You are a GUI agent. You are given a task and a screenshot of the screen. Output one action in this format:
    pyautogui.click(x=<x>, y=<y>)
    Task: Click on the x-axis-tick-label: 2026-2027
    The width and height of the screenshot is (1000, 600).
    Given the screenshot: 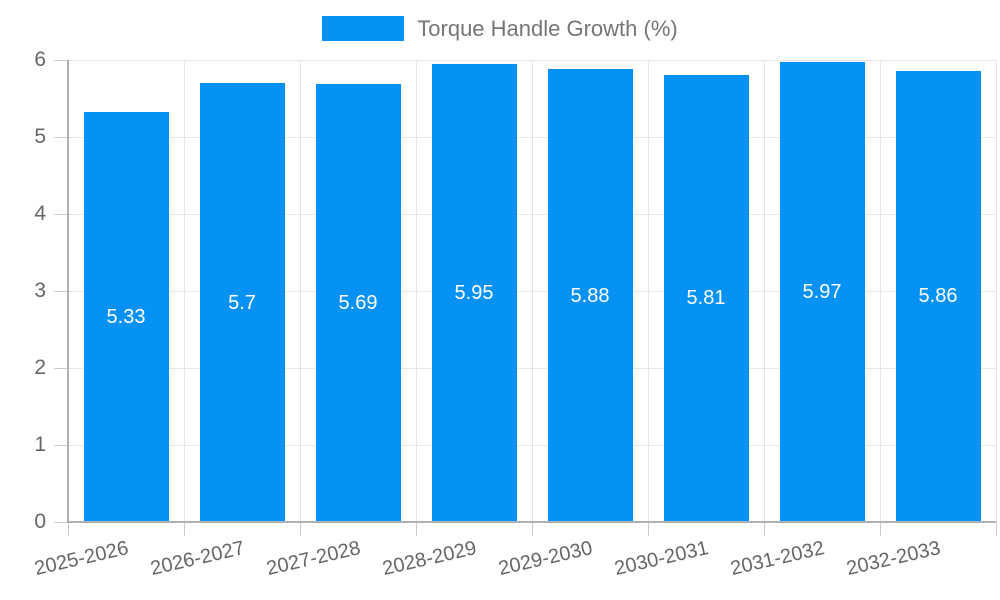 What is the action you would take?
    pyautogui.click(x=197, y=558)
    